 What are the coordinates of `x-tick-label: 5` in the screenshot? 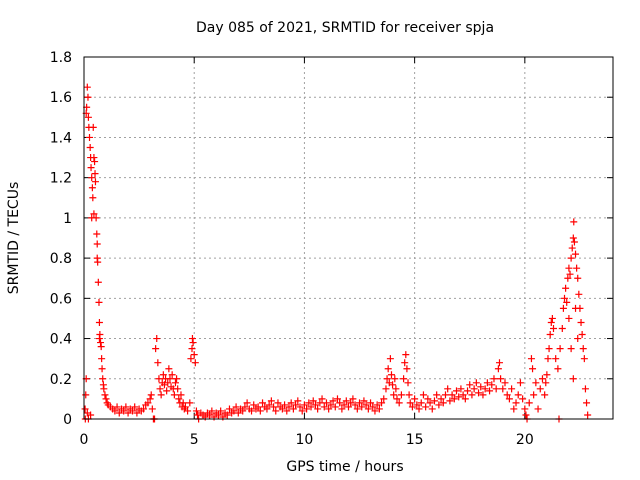 It's located at (194, 440).